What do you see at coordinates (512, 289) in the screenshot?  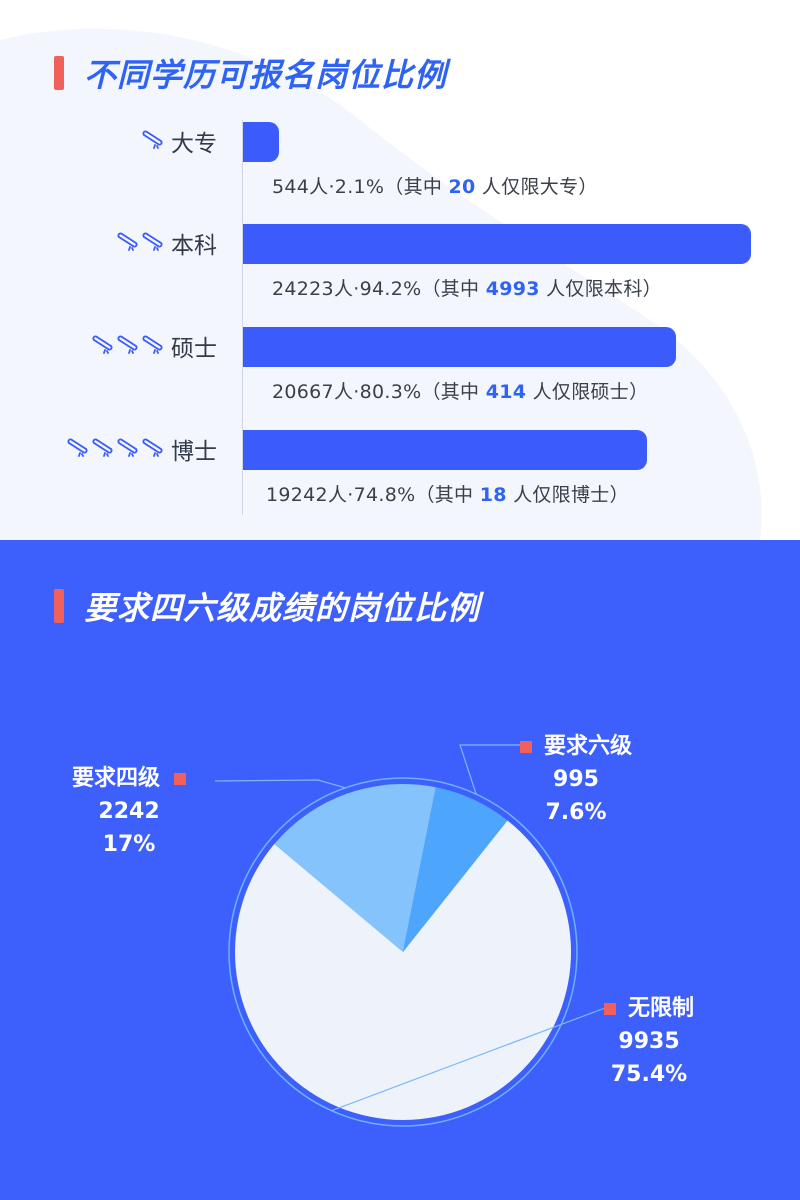 I see `exclusive-count: 4993` at bounding box center [512, 289].